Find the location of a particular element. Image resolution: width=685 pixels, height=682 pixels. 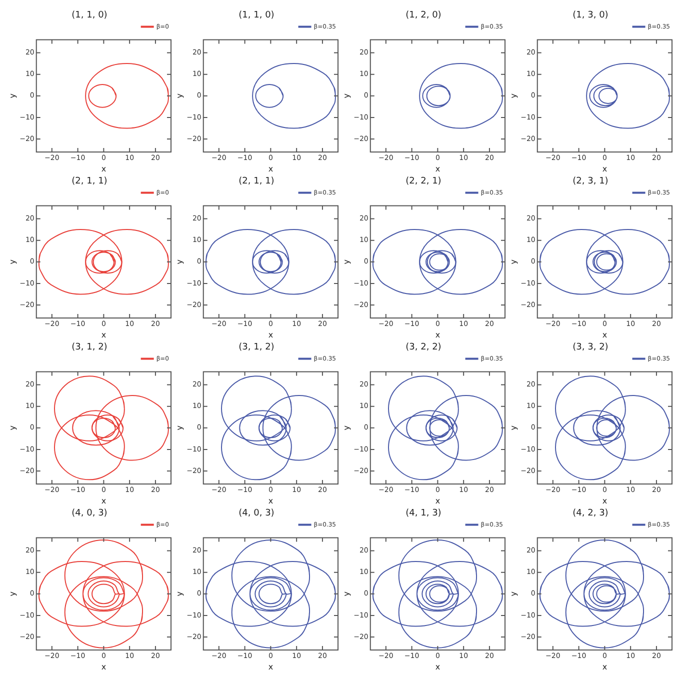

chart-title: (2, 2, 1) is located at coordinates (424, 181).